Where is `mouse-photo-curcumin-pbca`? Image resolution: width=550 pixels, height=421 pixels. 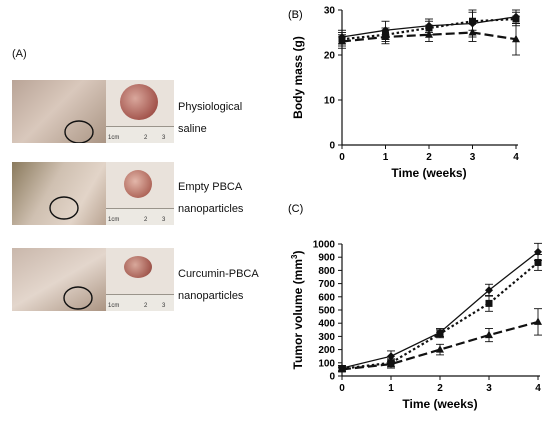 mouse-photo-curcumin-pbca is located at coordinates (60, 279).